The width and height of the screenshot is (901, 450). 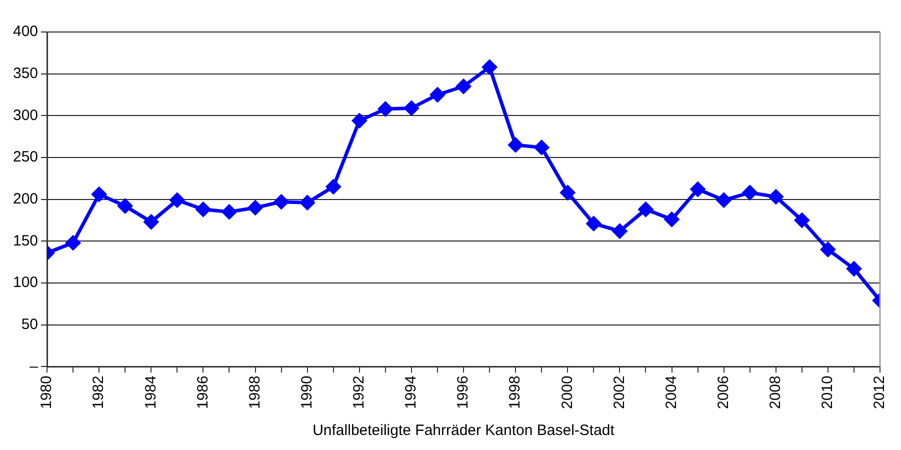 I want to click on x-tick-label: 1984, so click(x=151, y=393).